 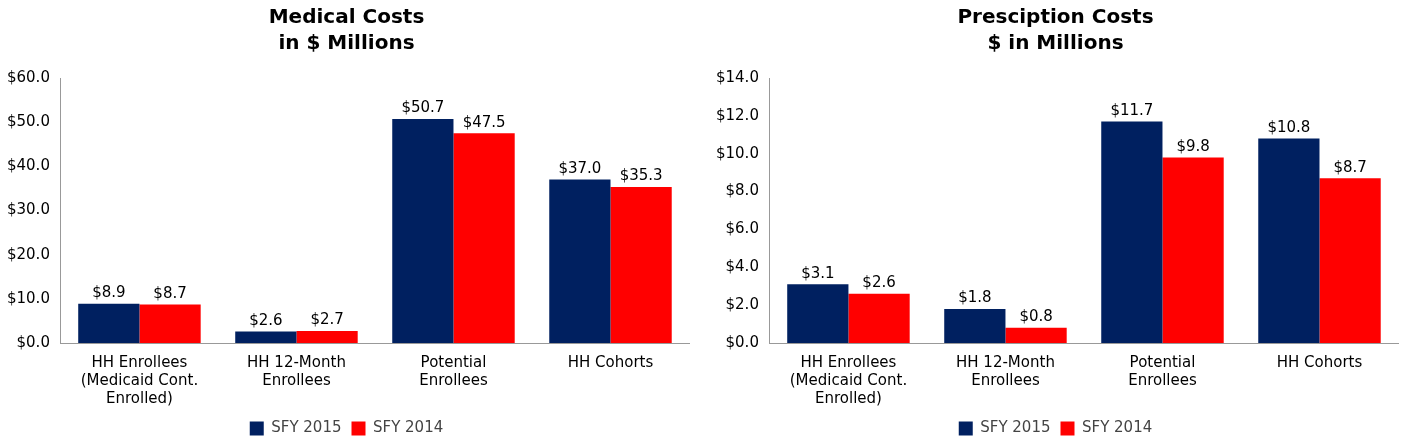 What do you see at coordinates (484, 121) in the screenshot?
I see `data-label: $47.5` at bounding box center [484, 121].